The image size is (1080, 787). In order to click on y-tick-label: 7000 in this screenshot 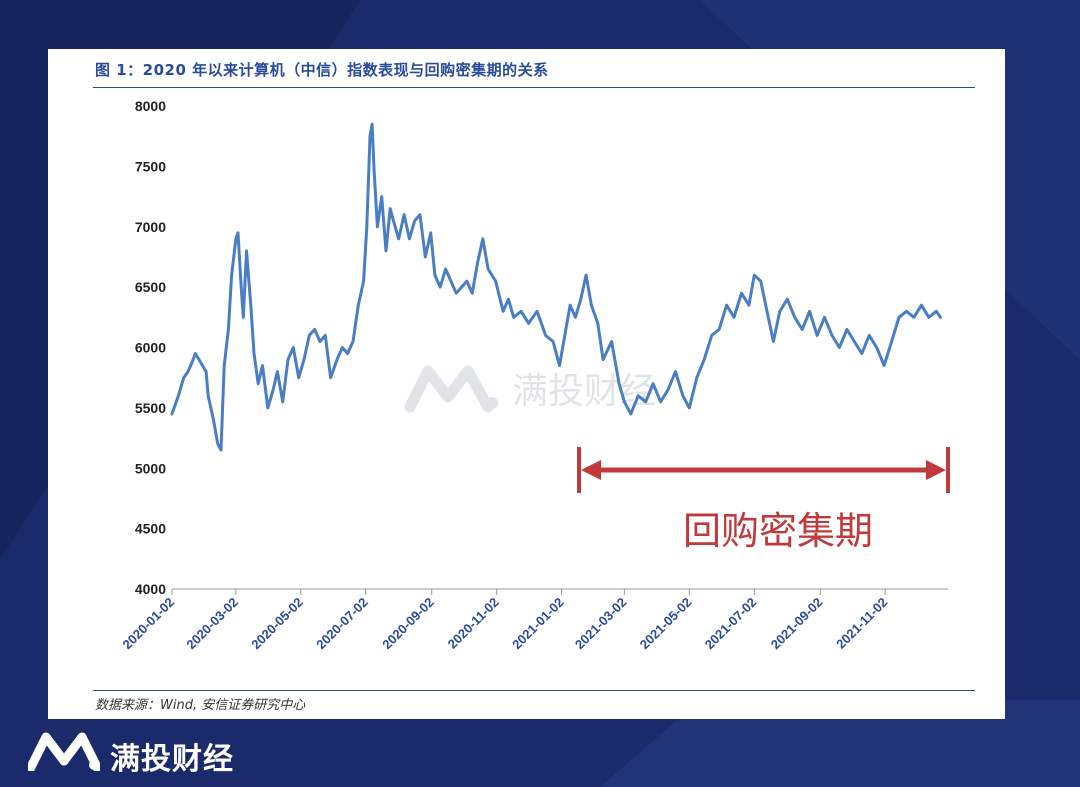, I will do `click(150, 227)`.